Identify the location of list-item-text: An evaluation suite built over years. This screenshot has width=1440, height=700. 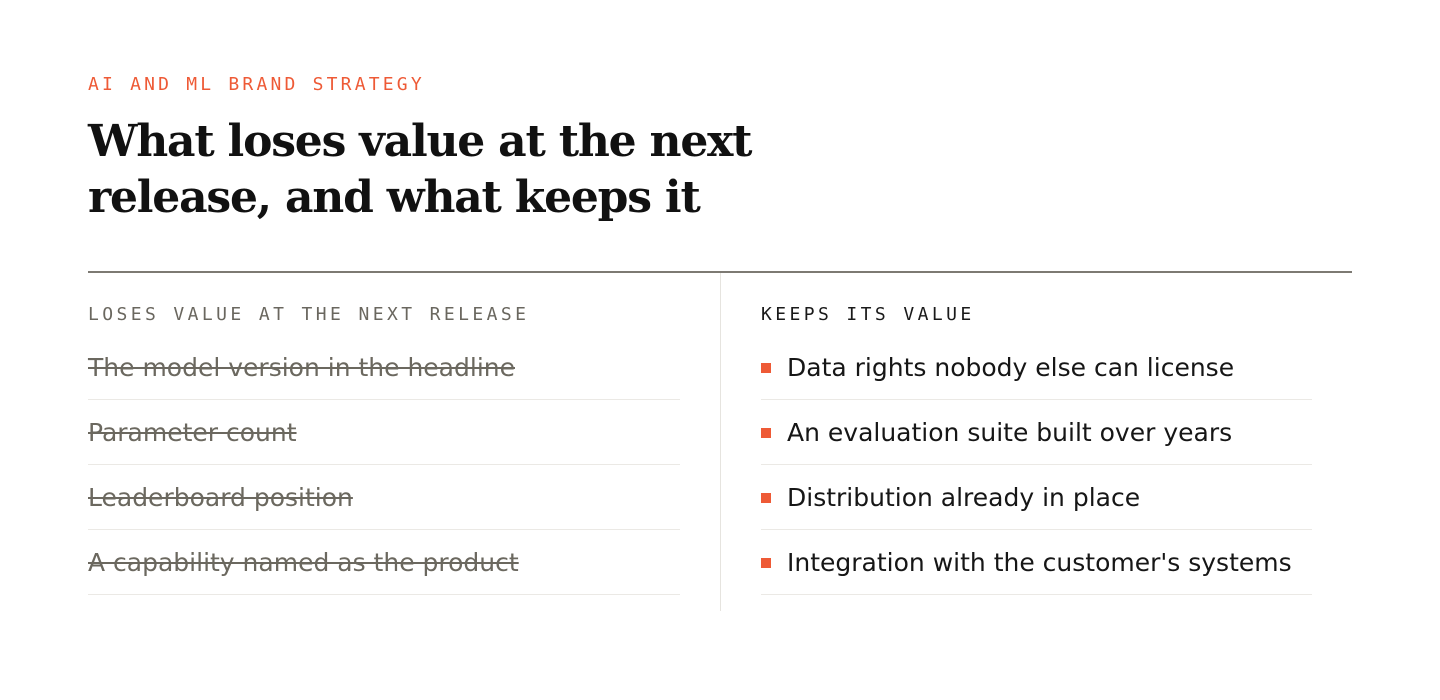
(1010, 432).